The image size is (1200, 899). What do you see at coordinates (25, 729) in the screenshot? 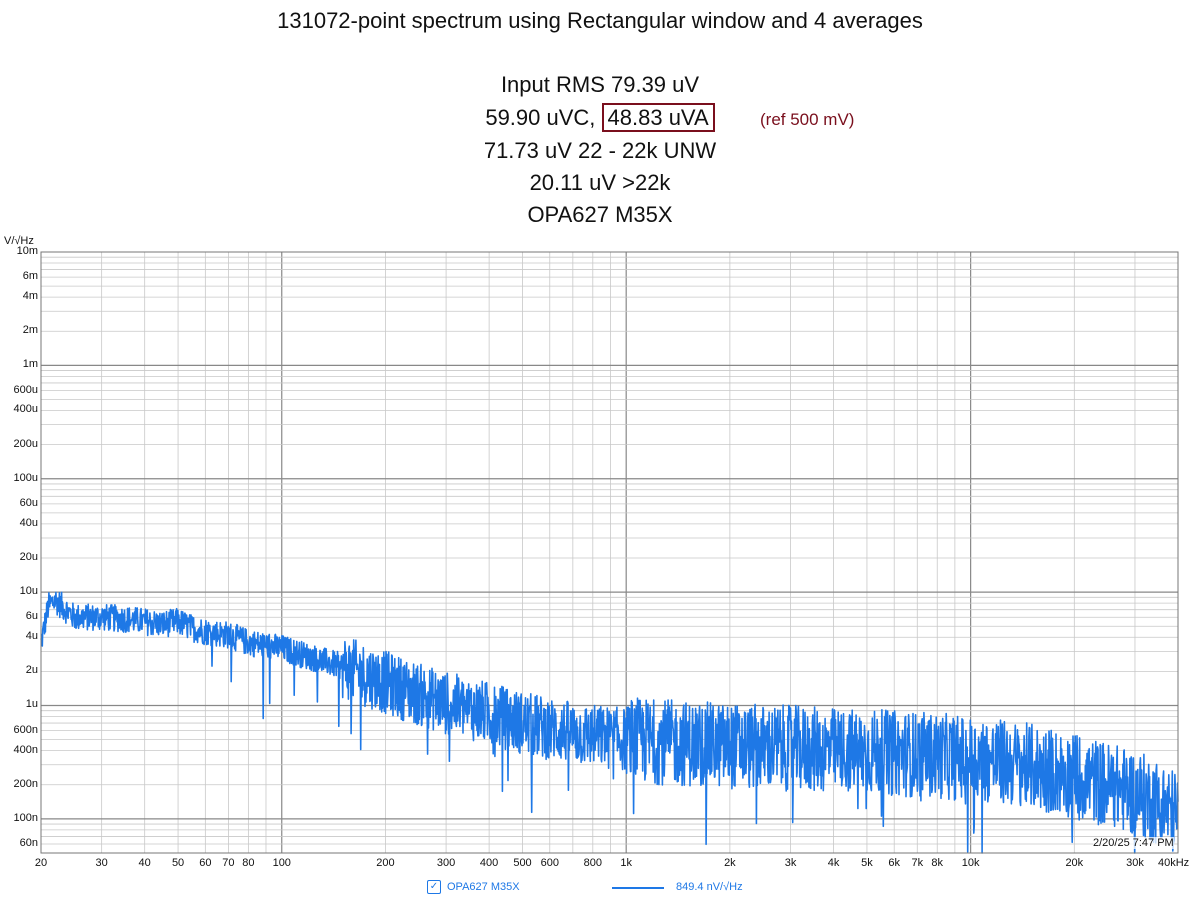
I see `y-tick-label: 600n` at bounding box center [25, 729].